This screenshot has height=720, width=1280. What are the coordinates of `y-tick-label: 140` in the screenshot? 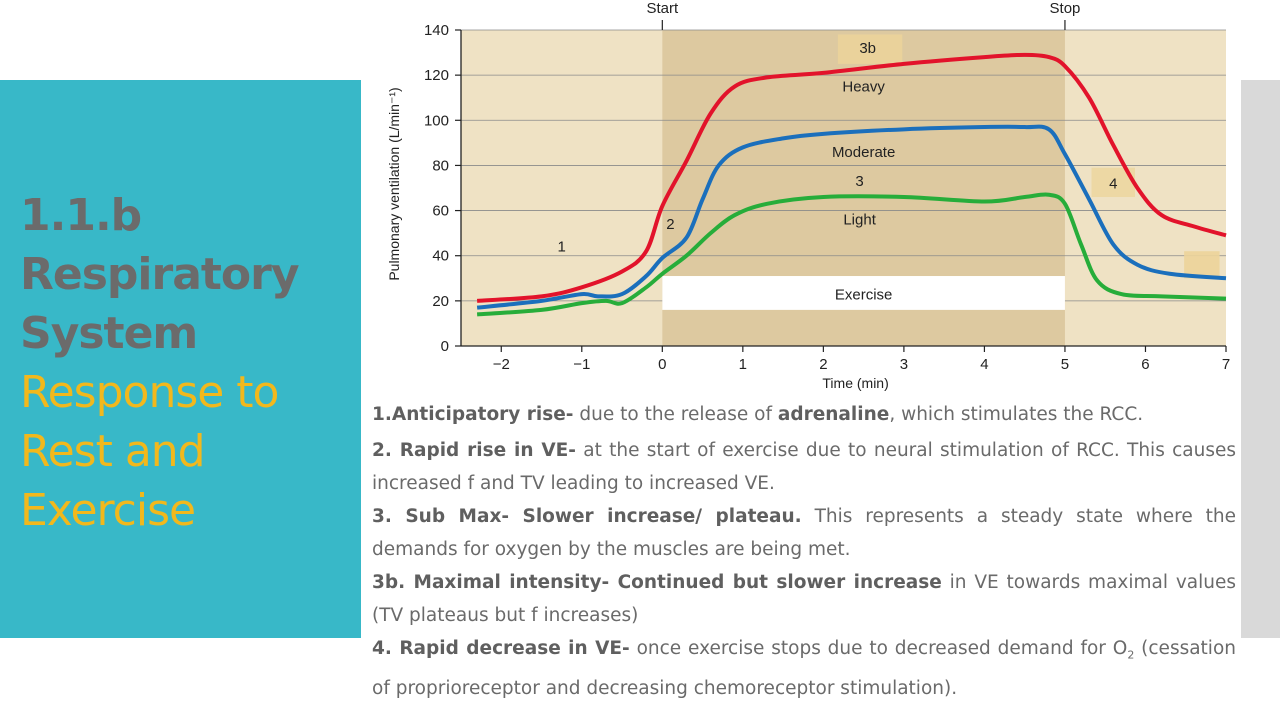 It's located at (436, 30).